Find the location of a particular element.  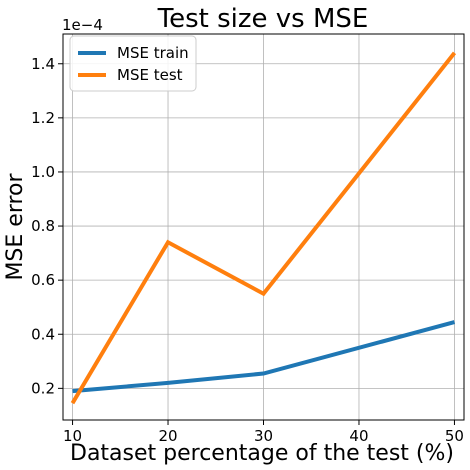

y-tick-label: 1.0 is located at coordinates (43, 172).